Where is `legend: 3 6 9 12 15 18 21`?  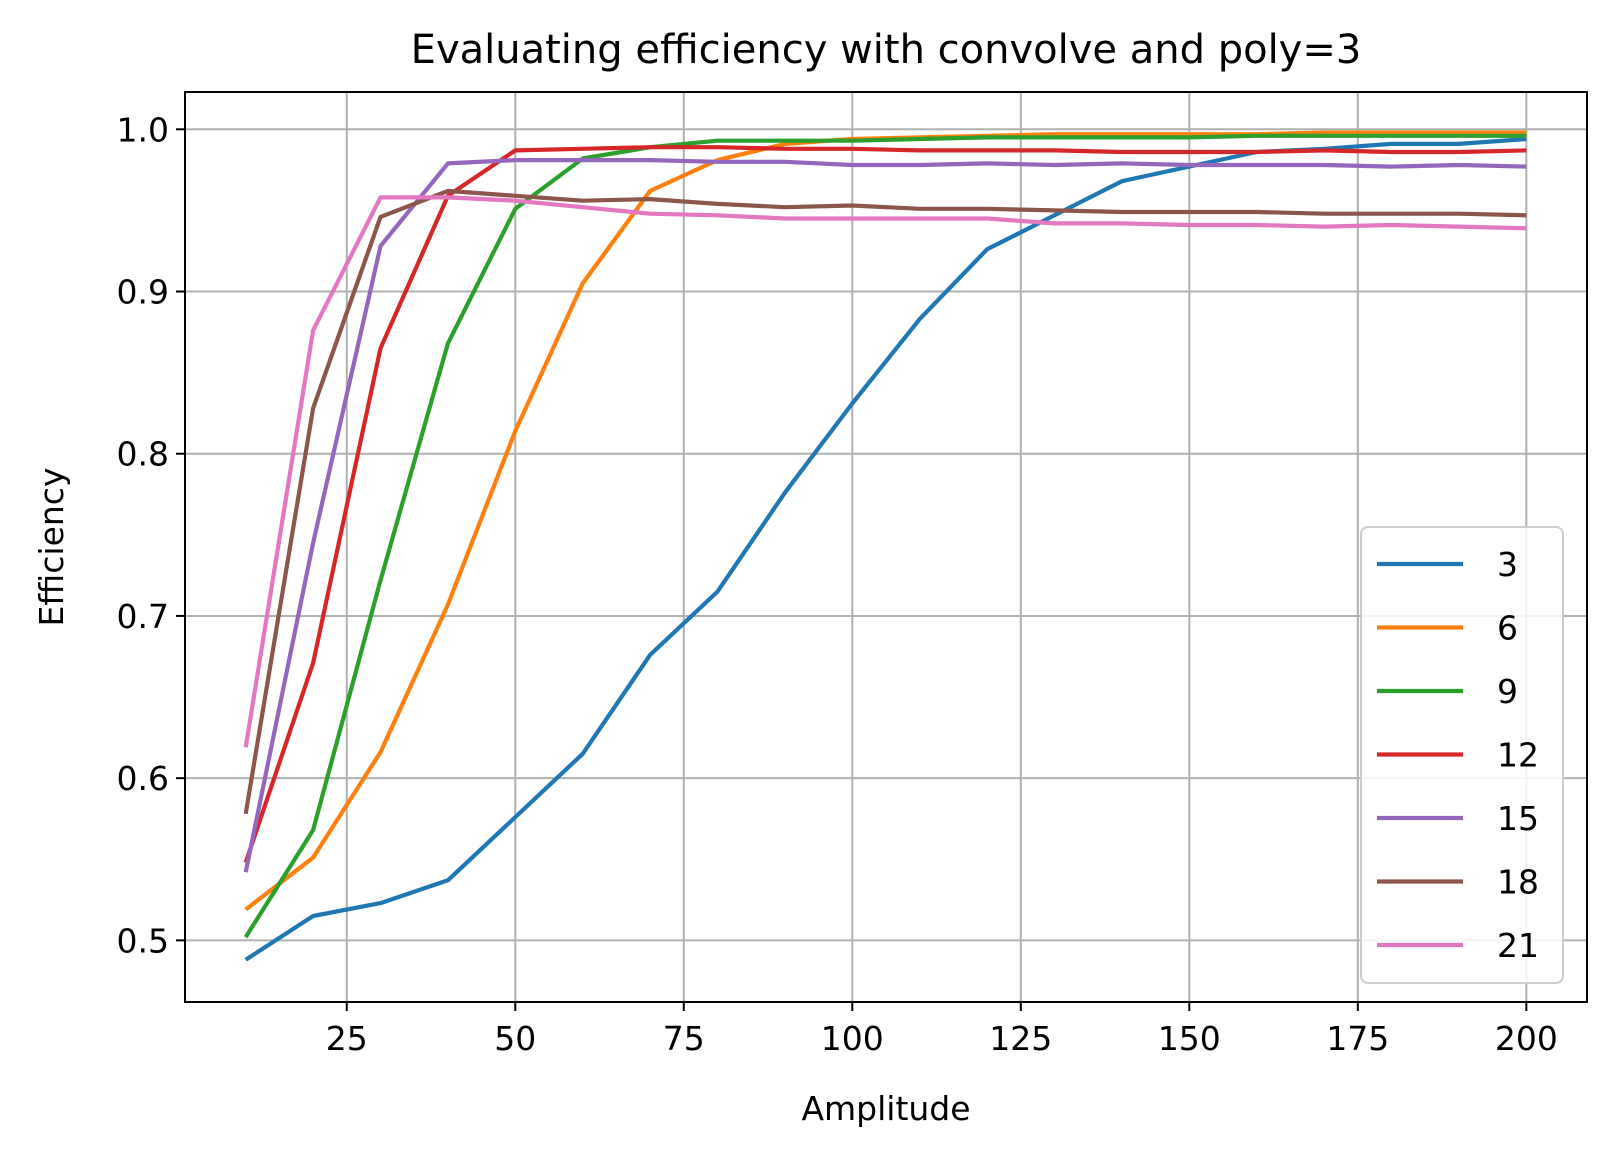
legend: 3 6 9 12 15 18 21 is located at coordinates (1462, 755).